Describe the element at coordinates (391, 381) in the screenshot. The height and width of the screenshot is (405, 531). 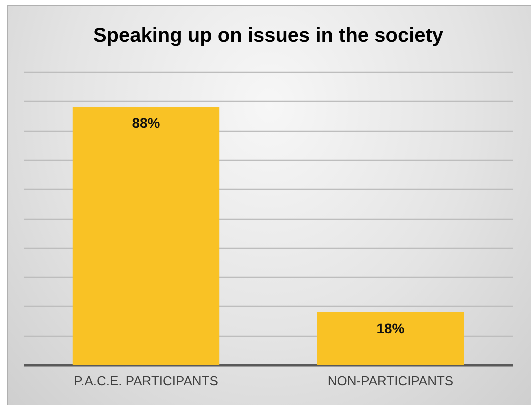
I see `x-tick-label: NON-PARTICIPANTS` at that location.